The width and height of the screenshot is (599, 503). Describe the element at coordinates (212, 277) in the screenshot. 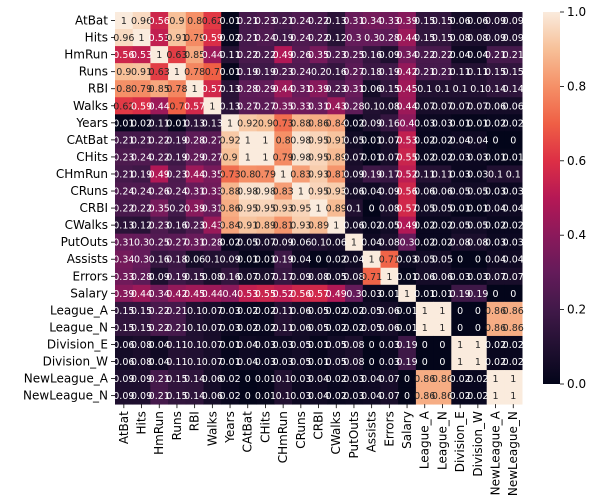

I see `cell-annotation: 0.08` at that location.